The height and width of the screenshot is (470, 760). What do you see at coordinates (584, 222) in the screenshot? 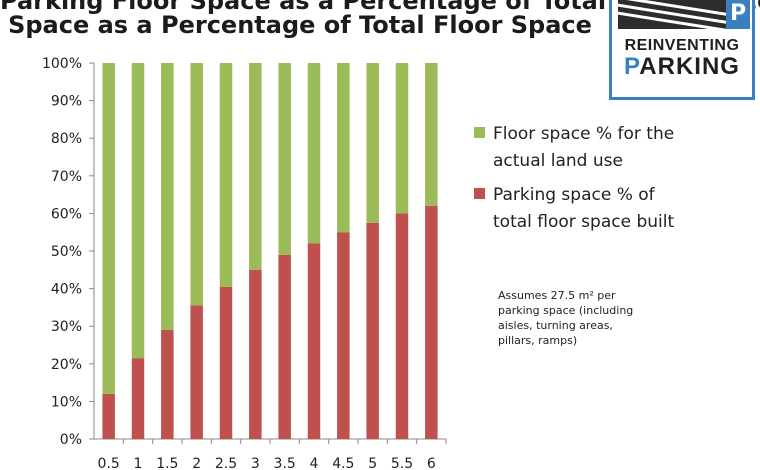
I see `legend-label-parking-space-line-2: total floor space built` at bounding box center [584, 222].